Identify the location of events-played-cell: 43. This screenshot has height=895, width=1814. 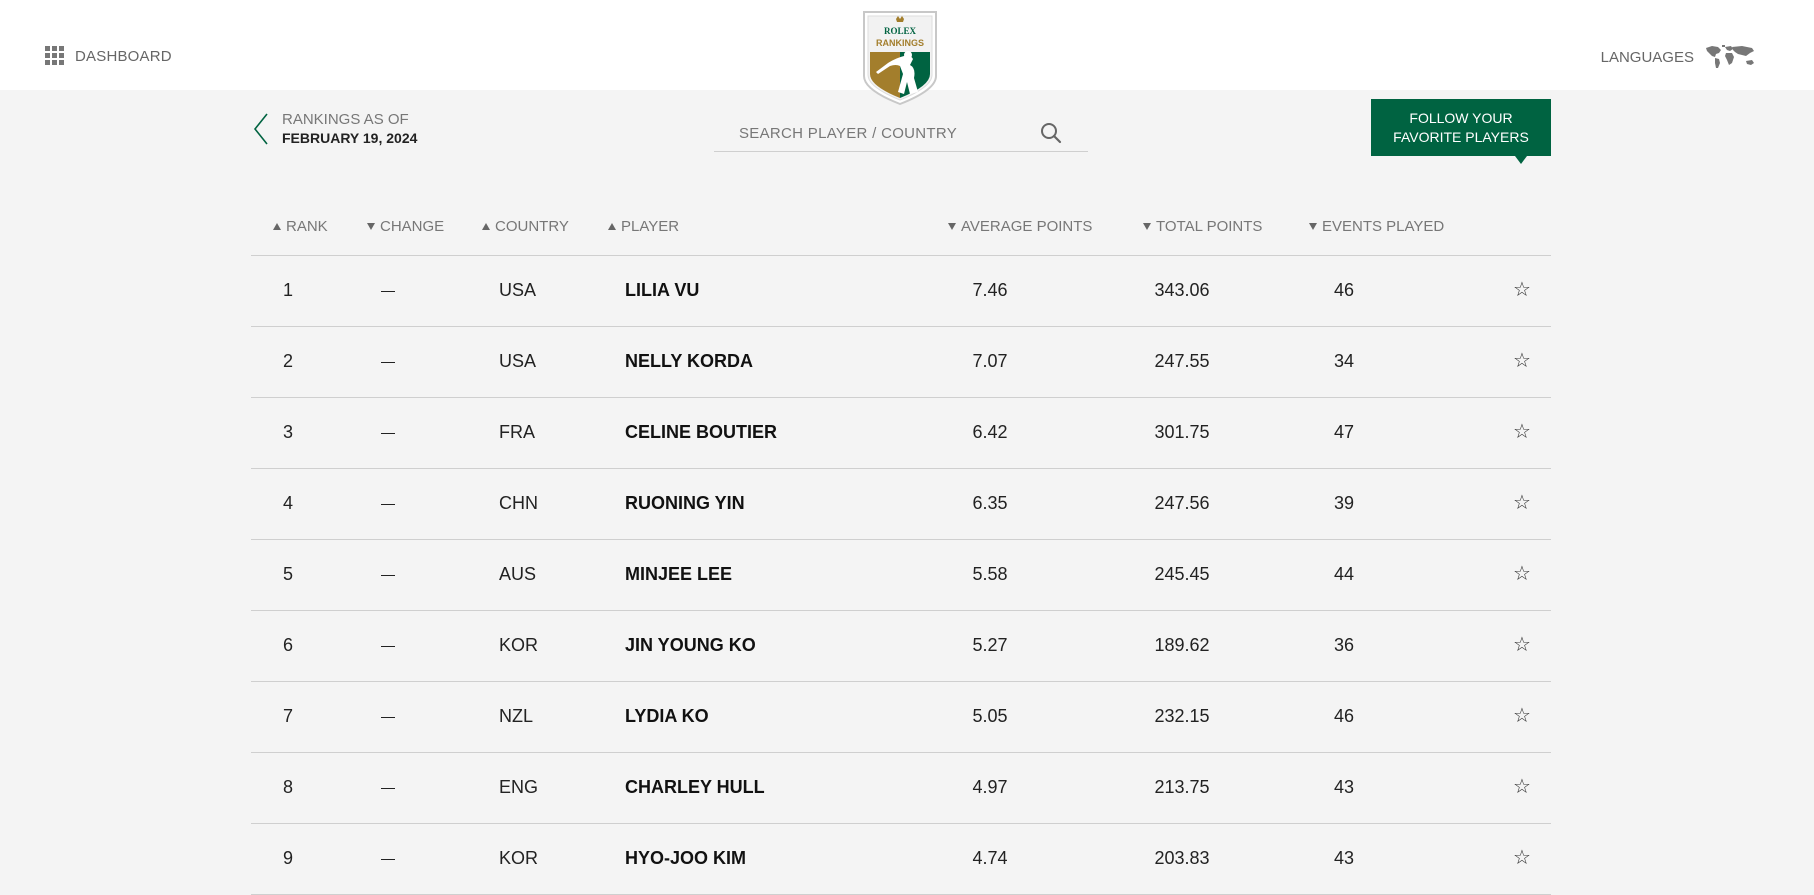
(1344, 787).